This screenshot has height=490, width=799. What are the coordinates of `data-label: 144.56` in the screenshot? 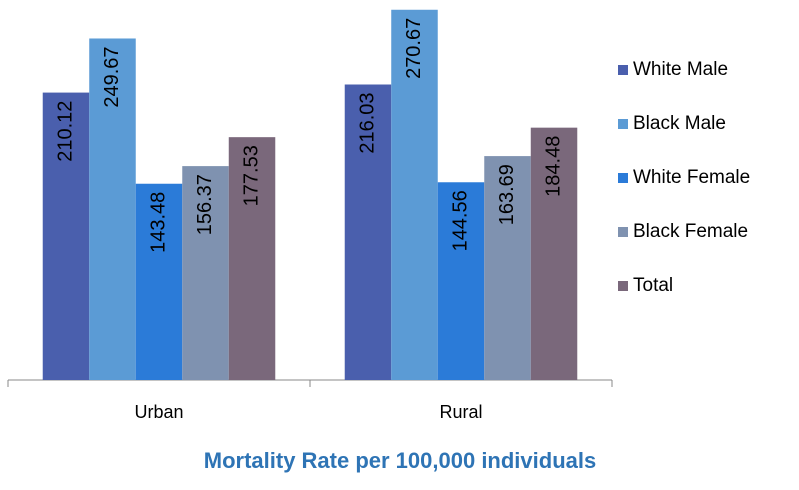 It's located at (460, 220).